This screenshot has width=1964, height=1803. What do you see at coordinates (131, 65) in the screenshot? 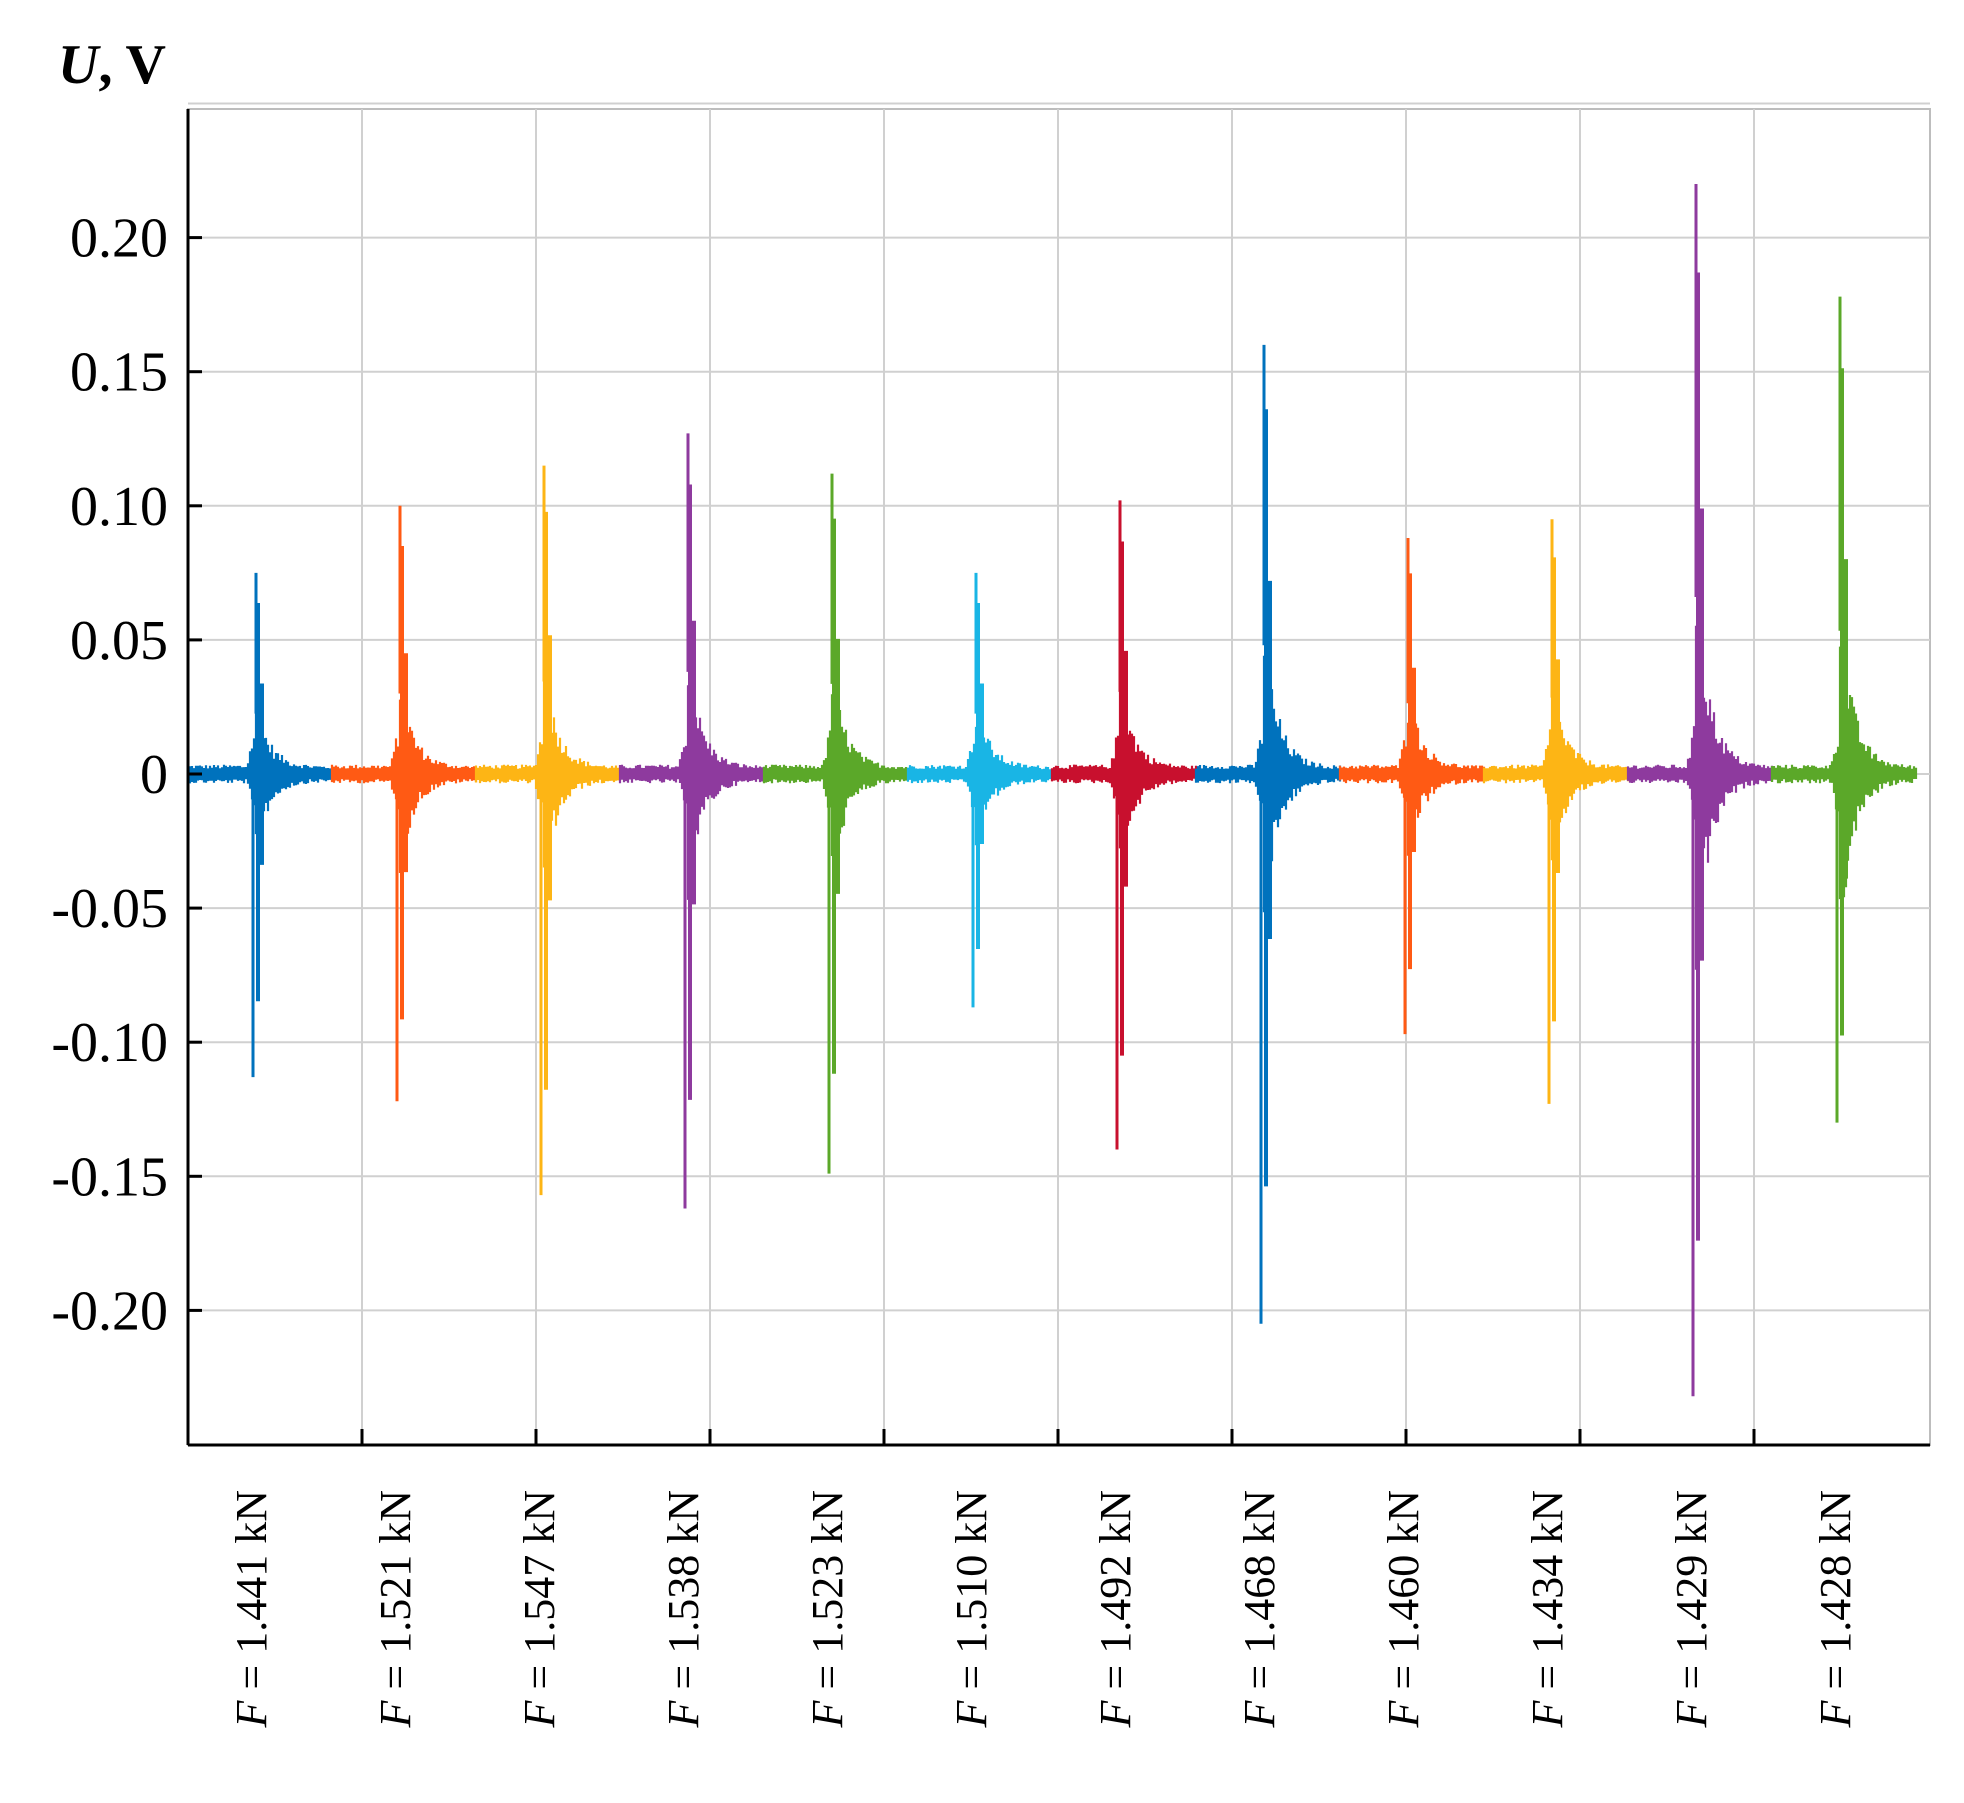
I see `y-axis-unit: , V` at bounding box center [131, 65].